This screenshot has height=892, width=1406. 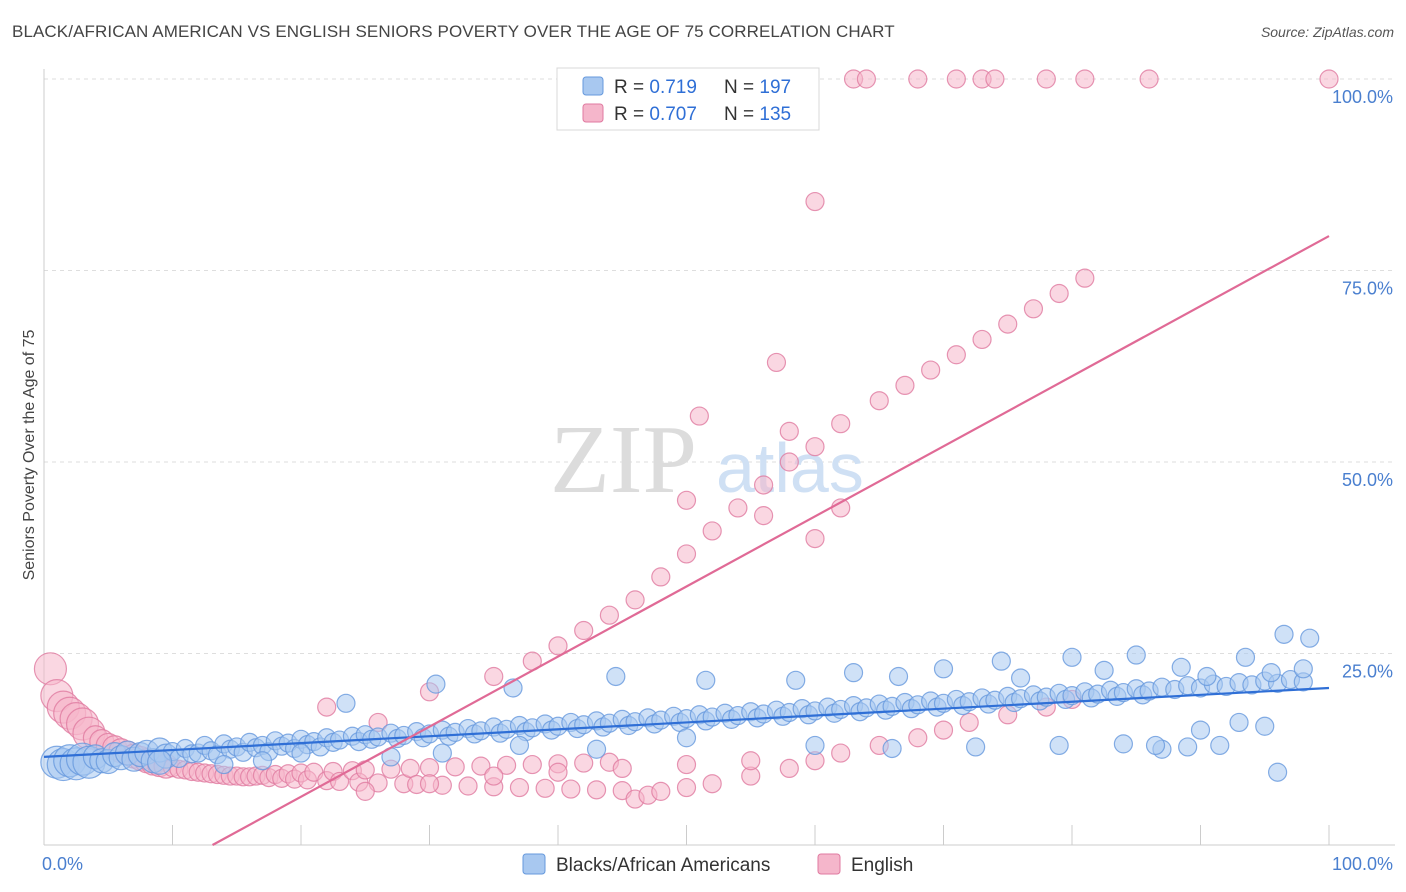 I want to click on legend-blue-n-label: N =, so click(x=741, y=87).